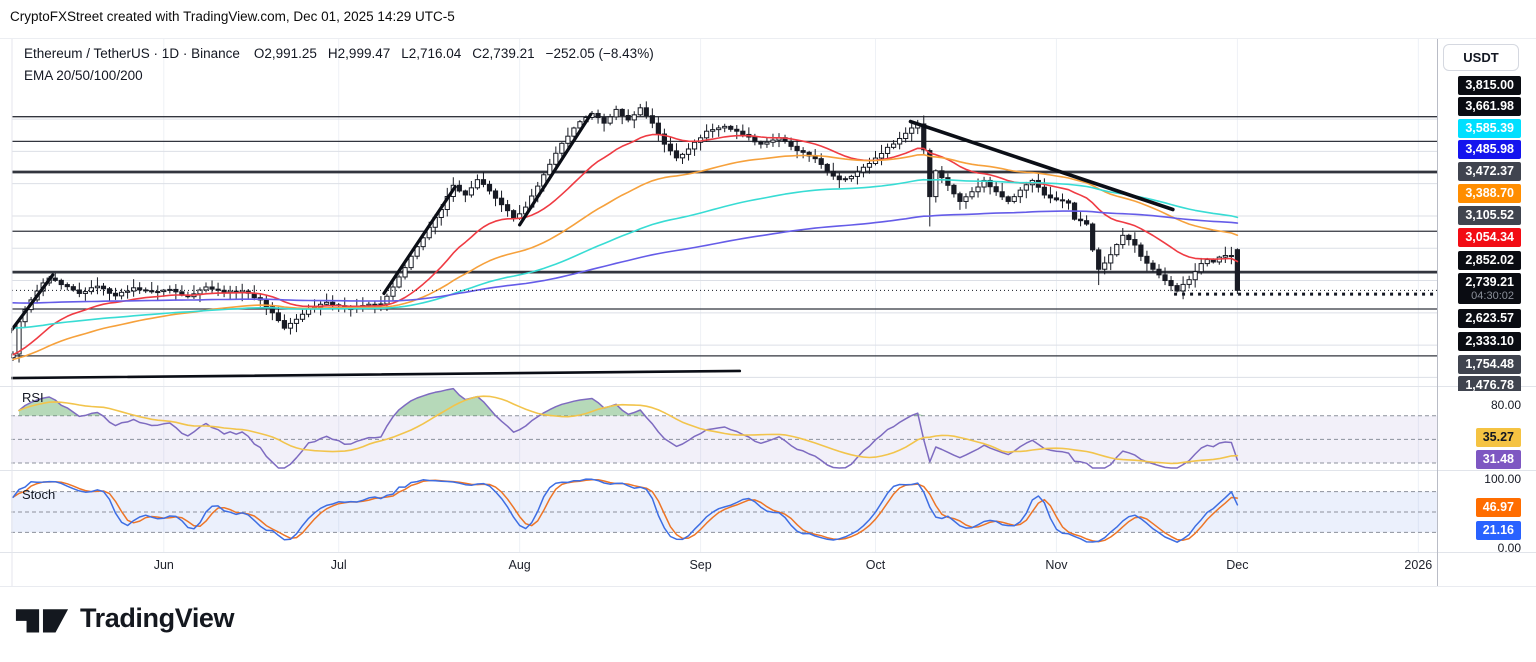 Image resolution: width=1536 pixels, height=662 pixels. Describe the element at coordinates (1418, 565) in the screenshot. I see `time-axis-label: 2026` at that location.